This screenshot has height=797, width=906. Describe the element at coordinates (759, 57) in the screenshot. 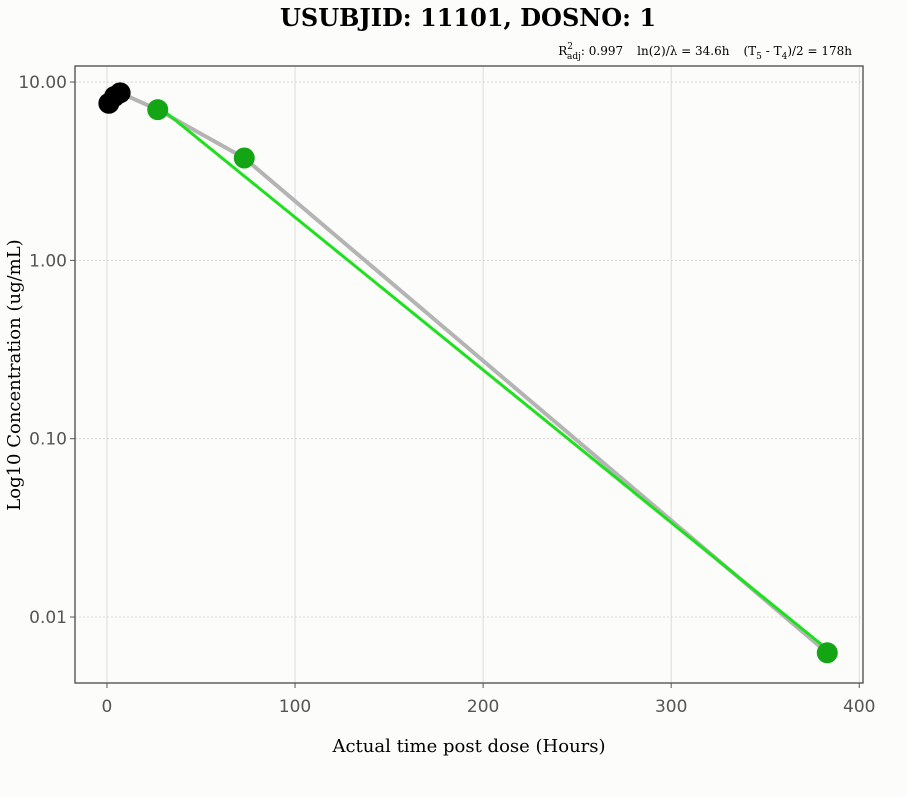

I see `span-sub1: 5` at that location.